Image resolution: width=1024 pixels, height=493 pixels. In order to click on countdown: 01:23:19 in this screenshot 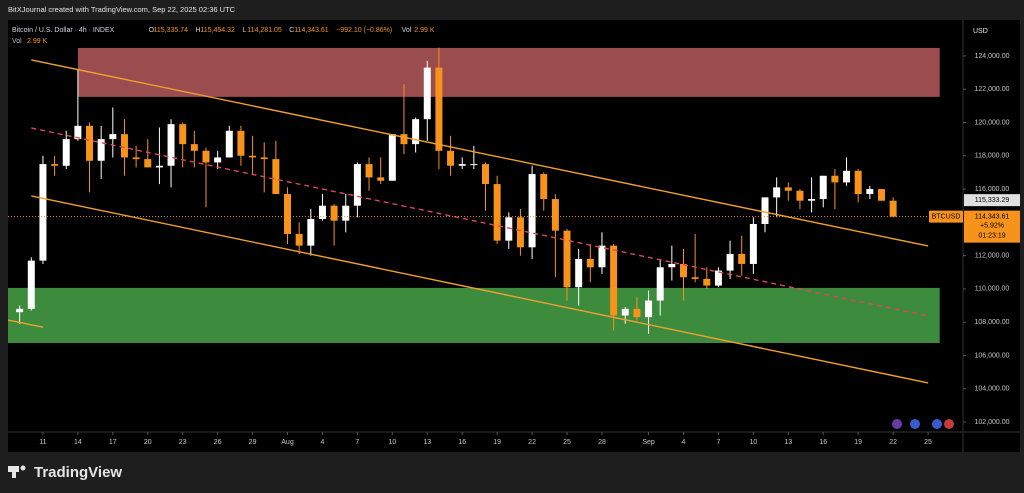, I will do `click(991, 235)`.